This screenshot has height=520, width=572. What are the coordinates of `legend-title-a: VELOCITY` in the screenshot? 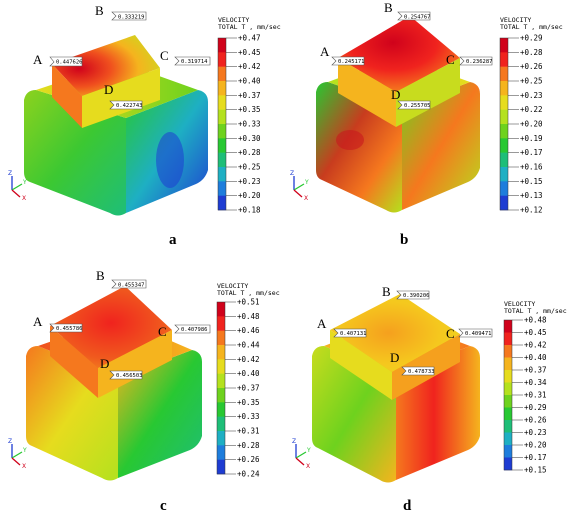 It's located at (233, 20).